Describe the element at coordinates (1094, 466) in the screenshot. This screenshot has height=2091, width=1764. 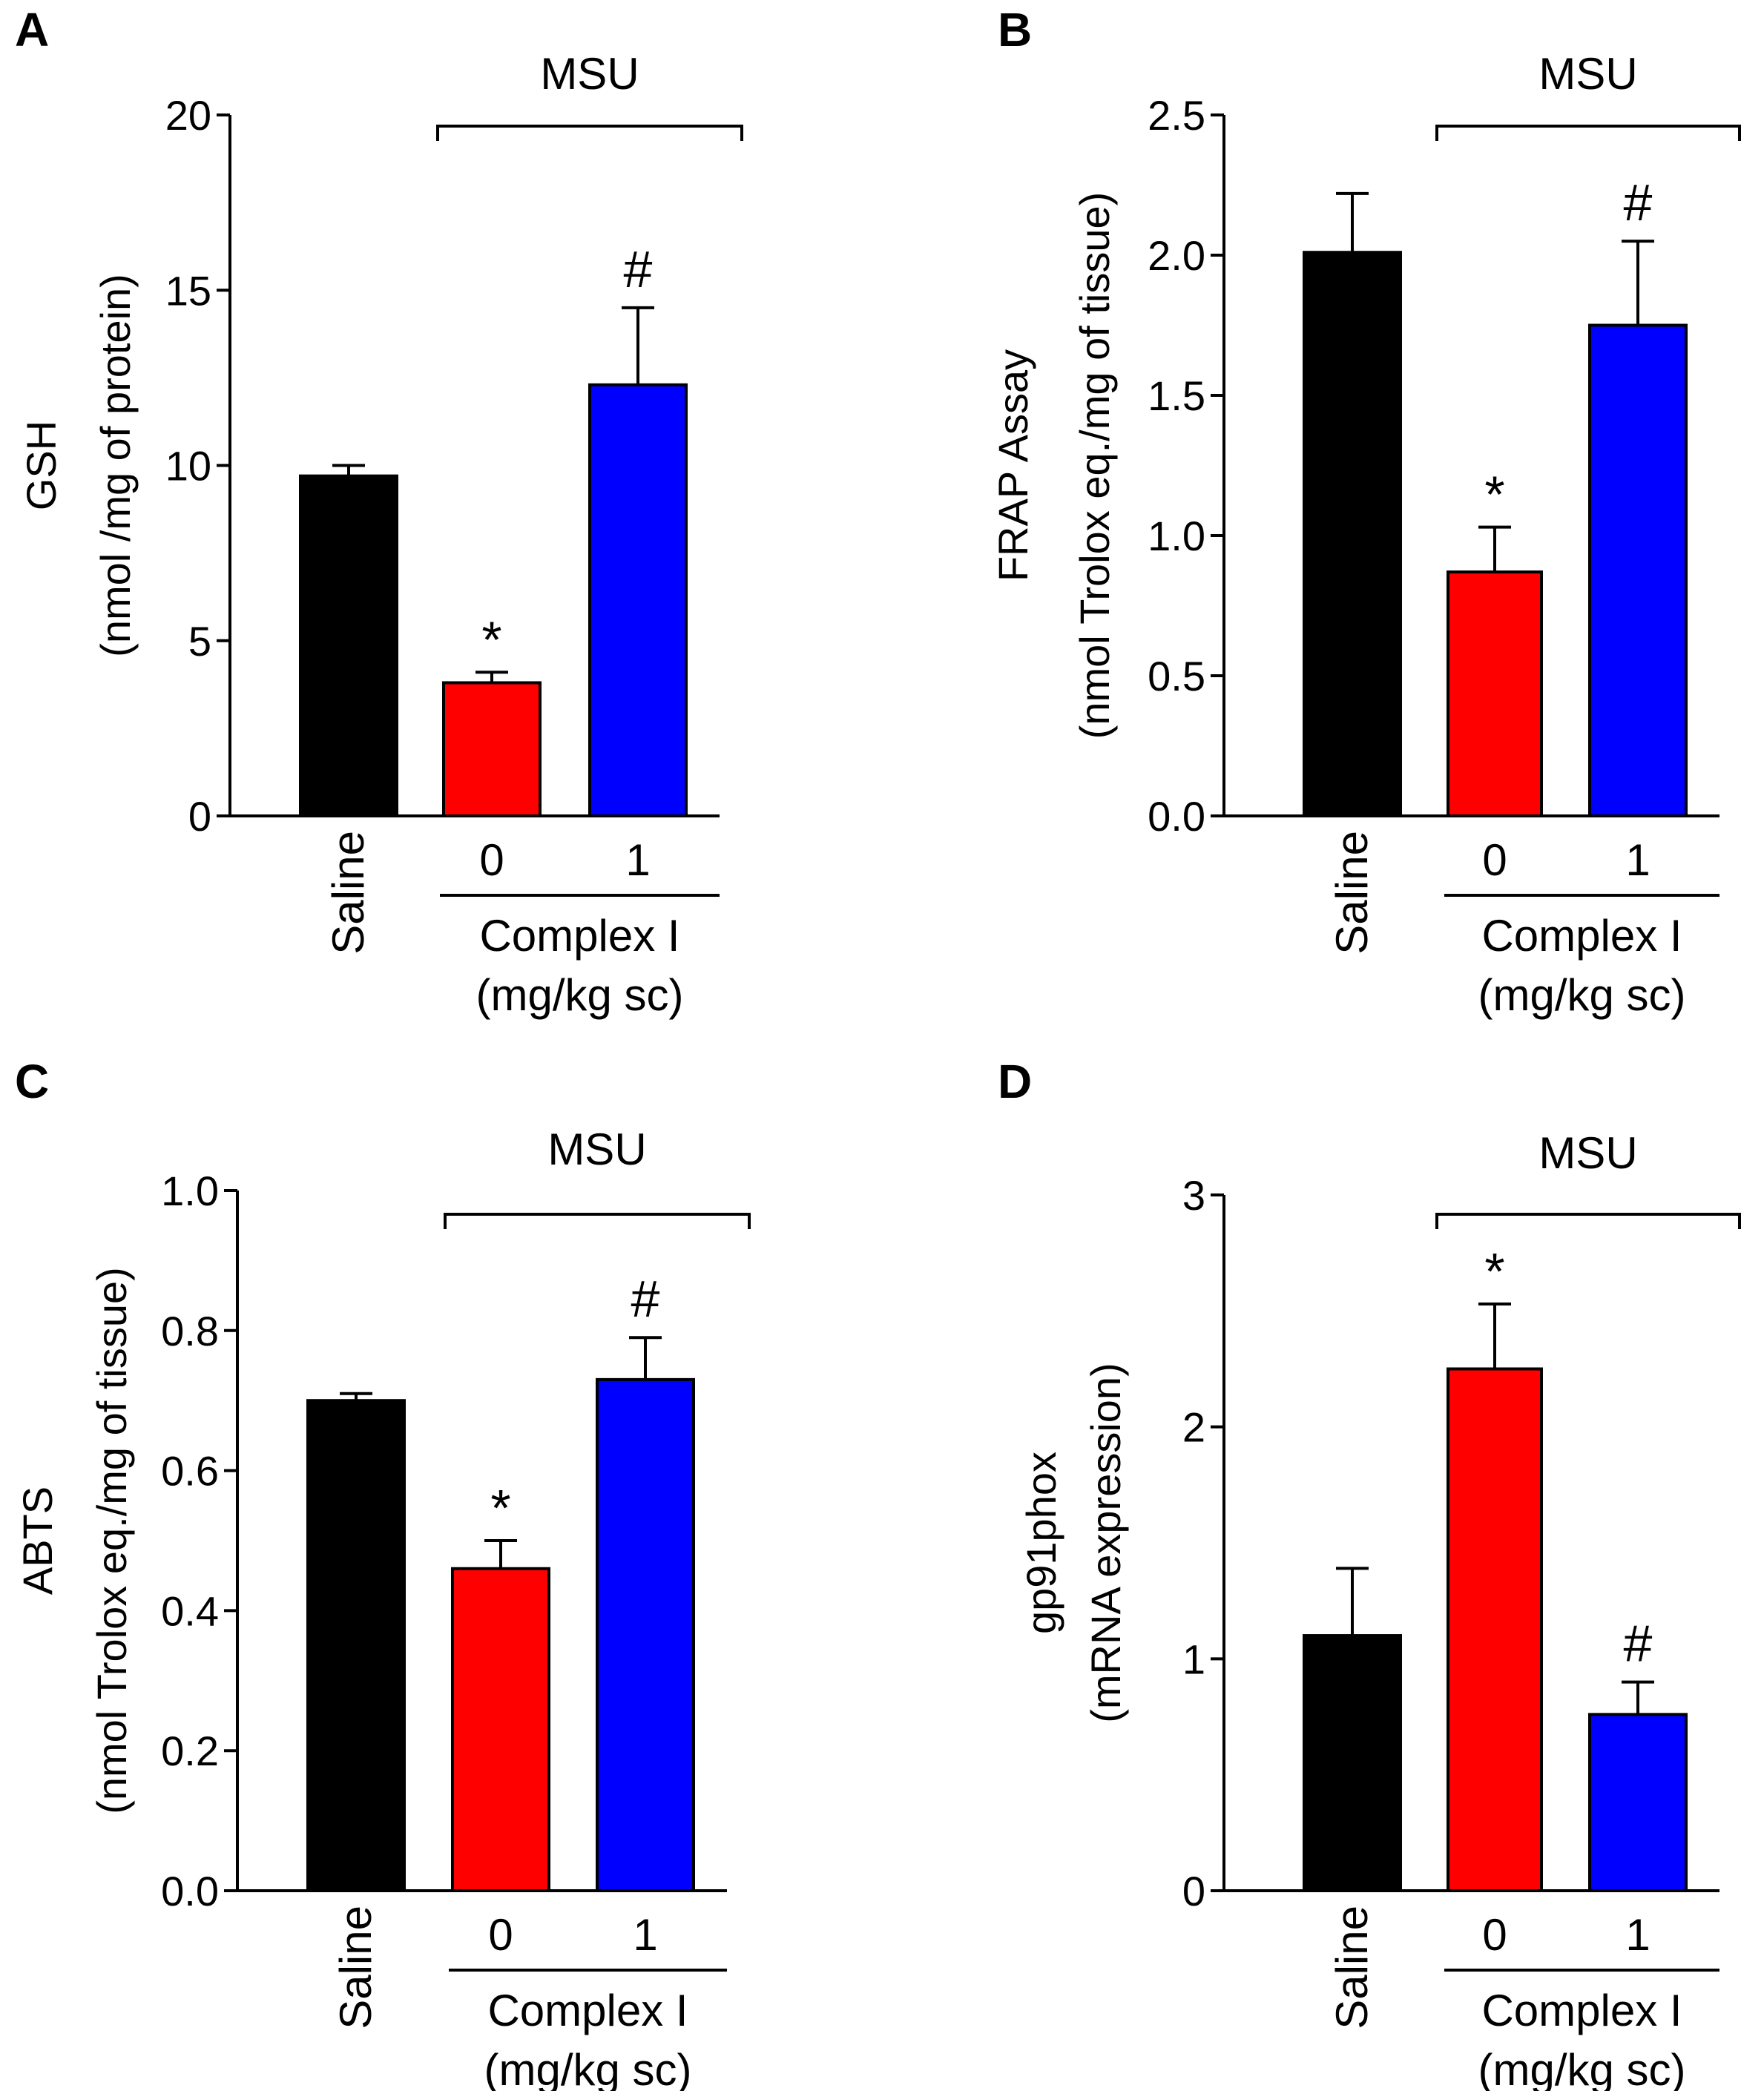
I see `y-axis-subtitle-b: (nmol Trolox eq./mg of tissue)` at that location.